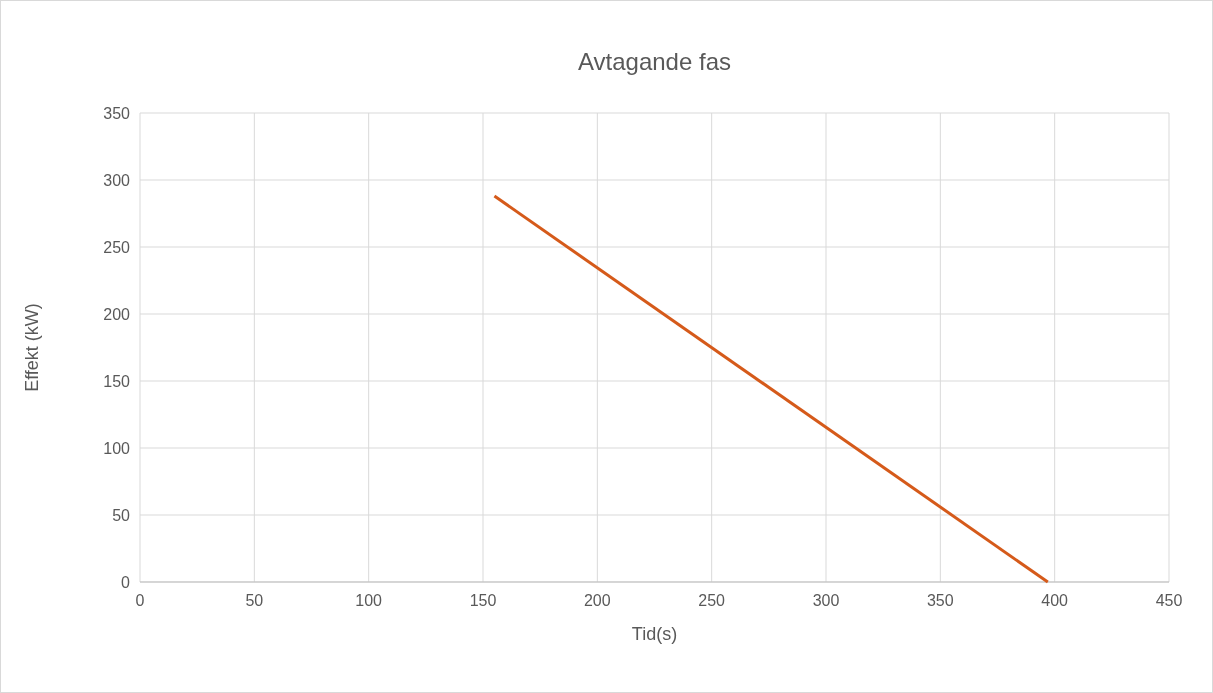 The height and width of the screenshot is (693, 1213). What do you see at coordinates (940, 600) in the screenshot?
I see `x-tick-label: 350` at bounding box center [940, 600].